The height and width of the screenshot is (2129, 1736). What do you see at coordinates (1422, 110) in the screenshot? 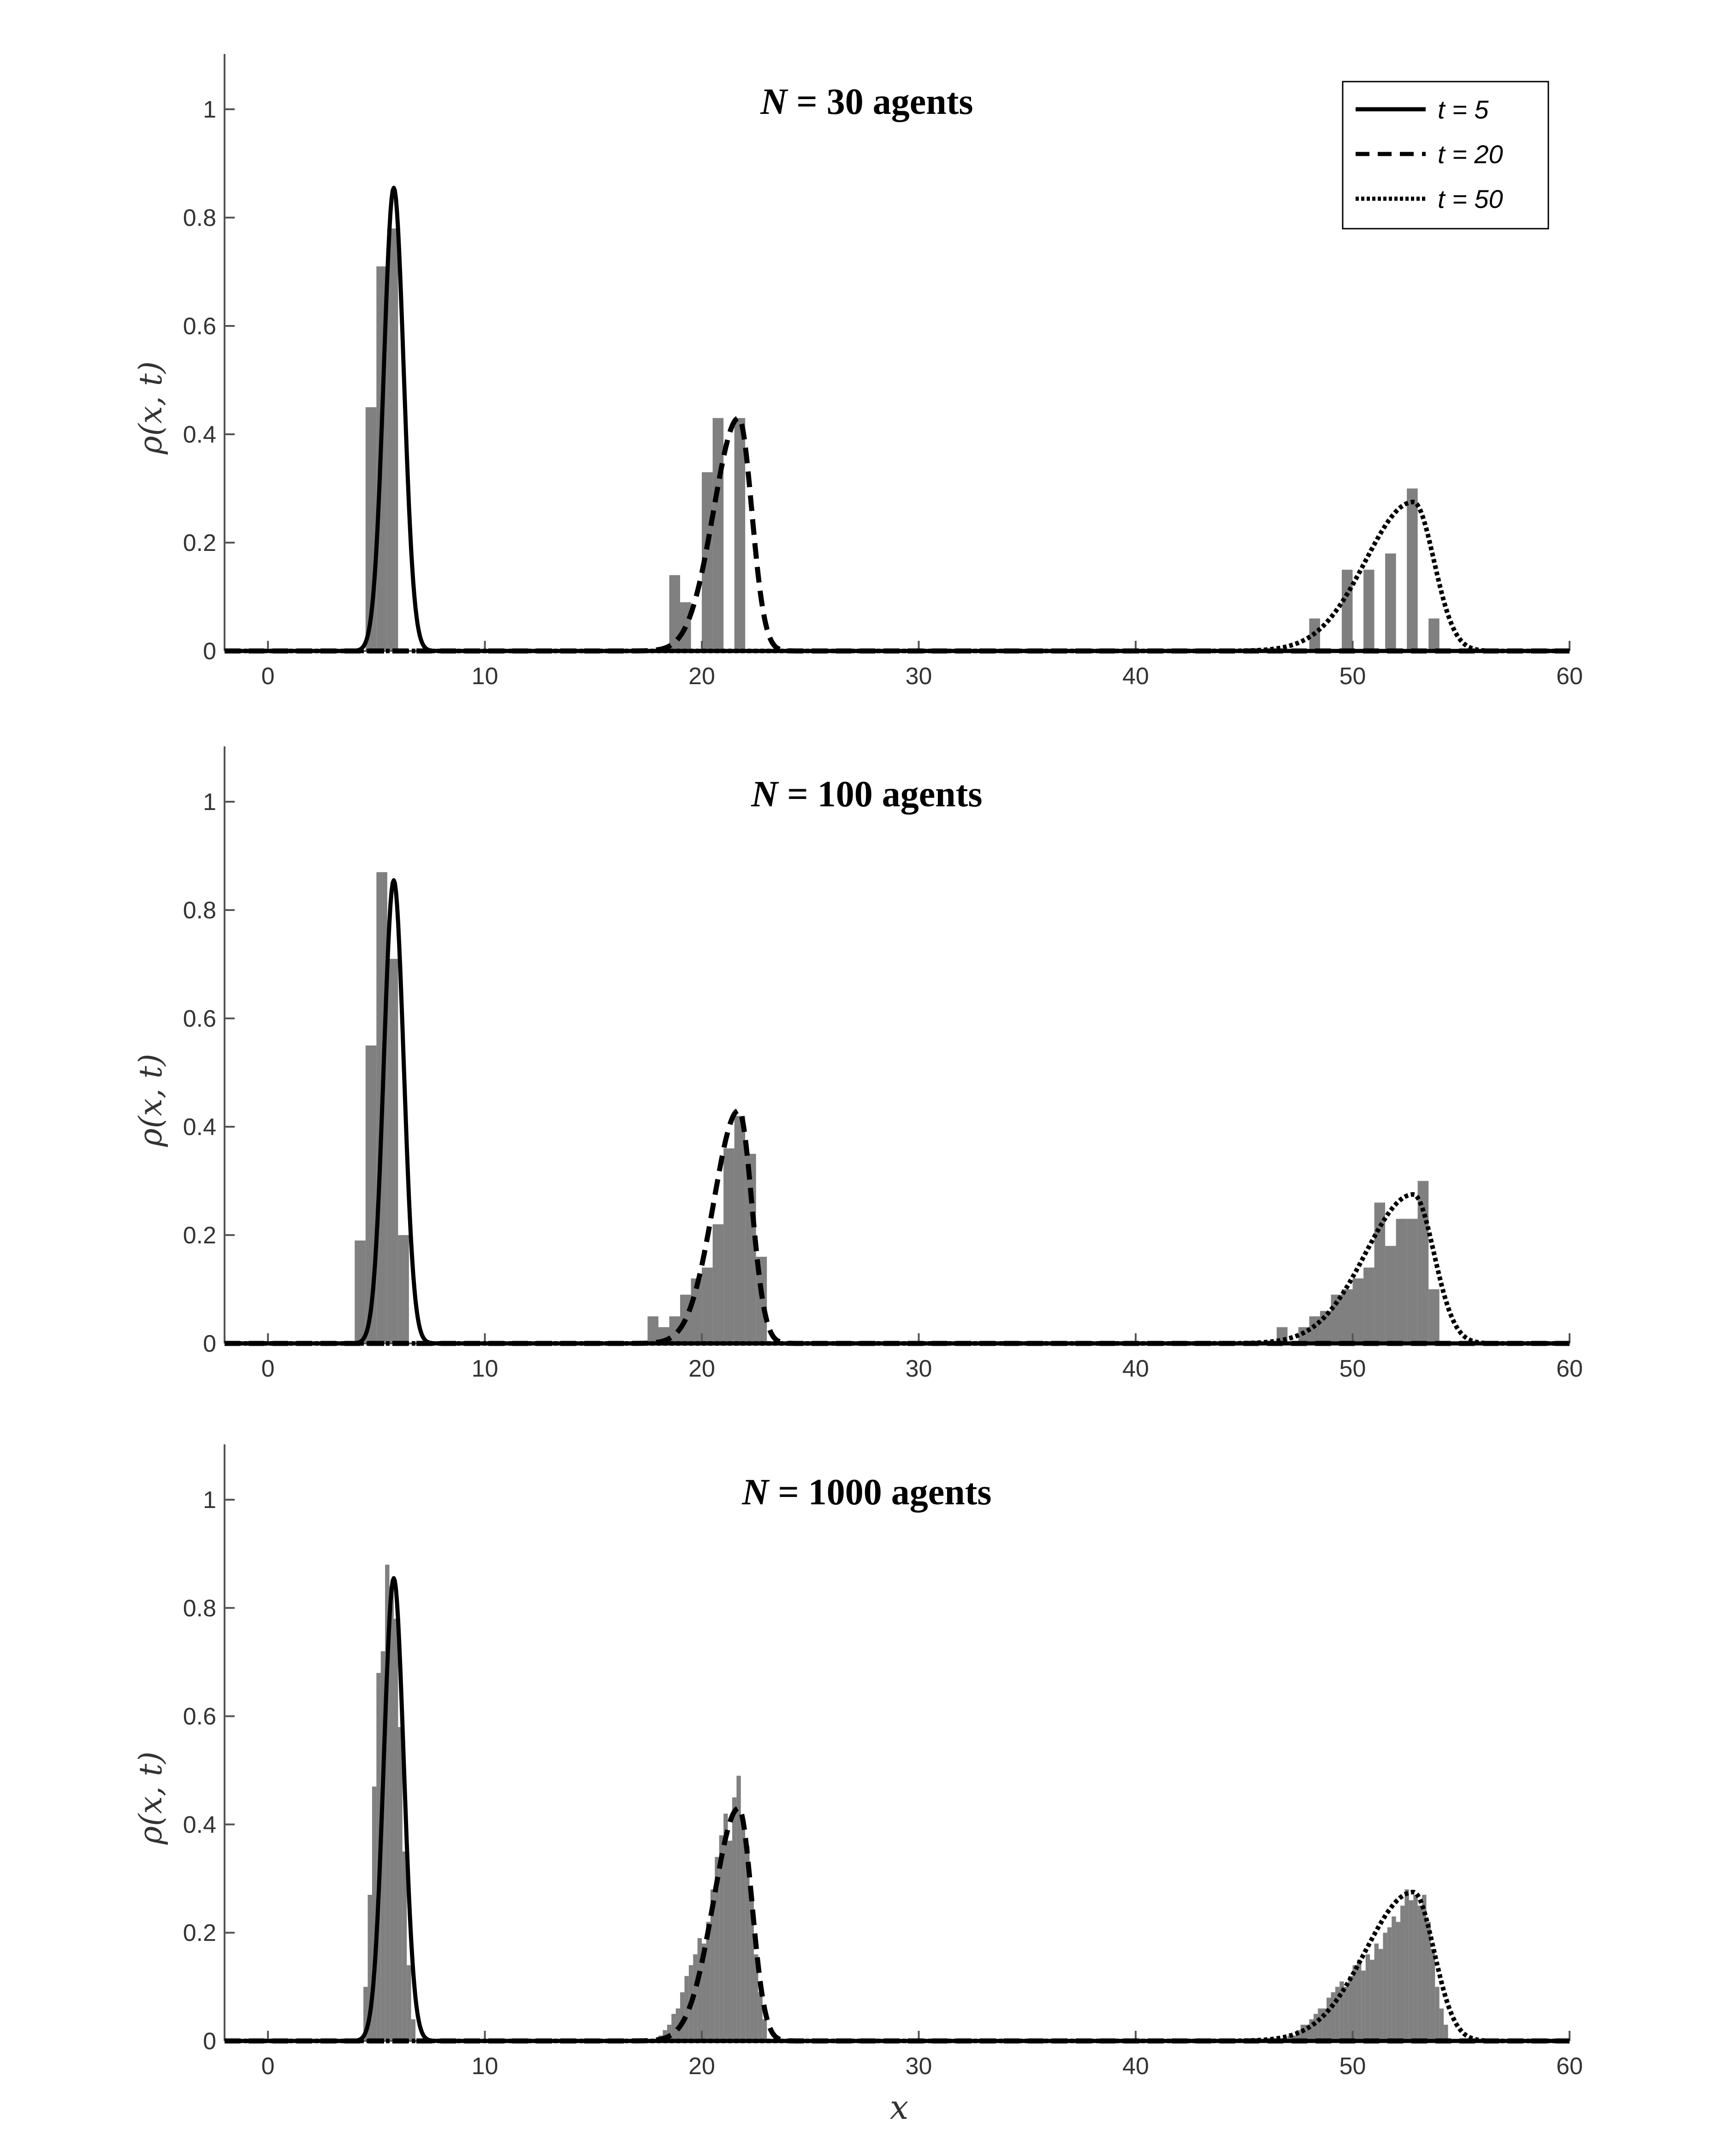
I see `legend-entry: t = 5` at bounding box center [1422, 110].